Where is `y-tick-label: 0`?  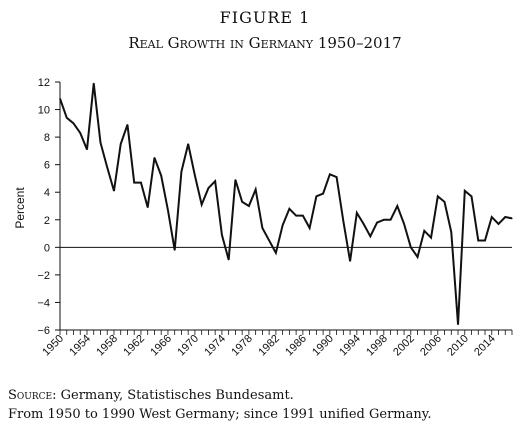
y-tick-label: 0 is located at coordinates (47, 248).